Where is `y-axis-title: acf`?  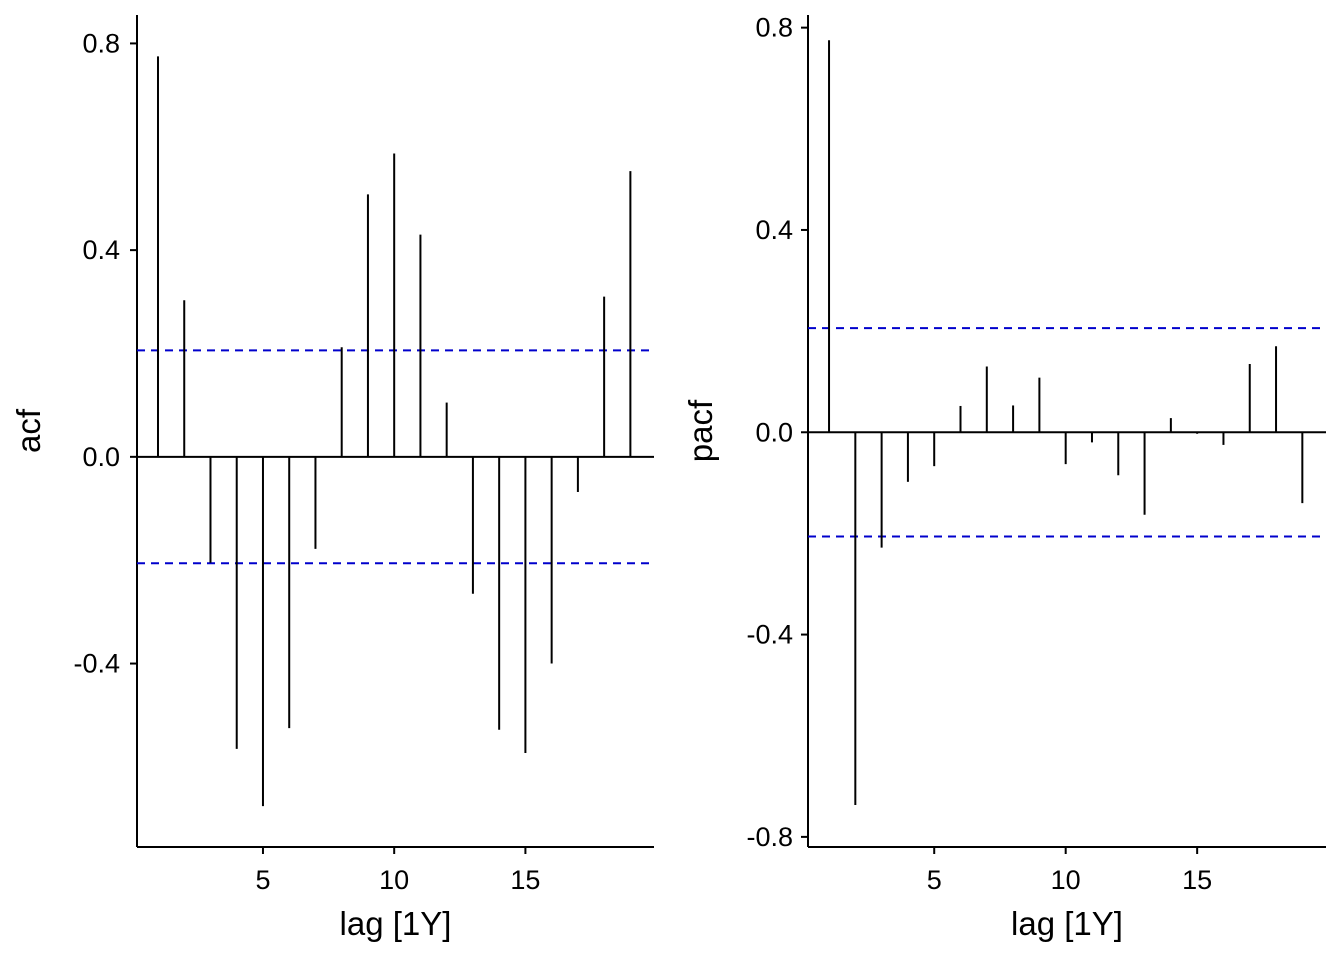
y-axis-title: acf is located at coordinates (28, 430).